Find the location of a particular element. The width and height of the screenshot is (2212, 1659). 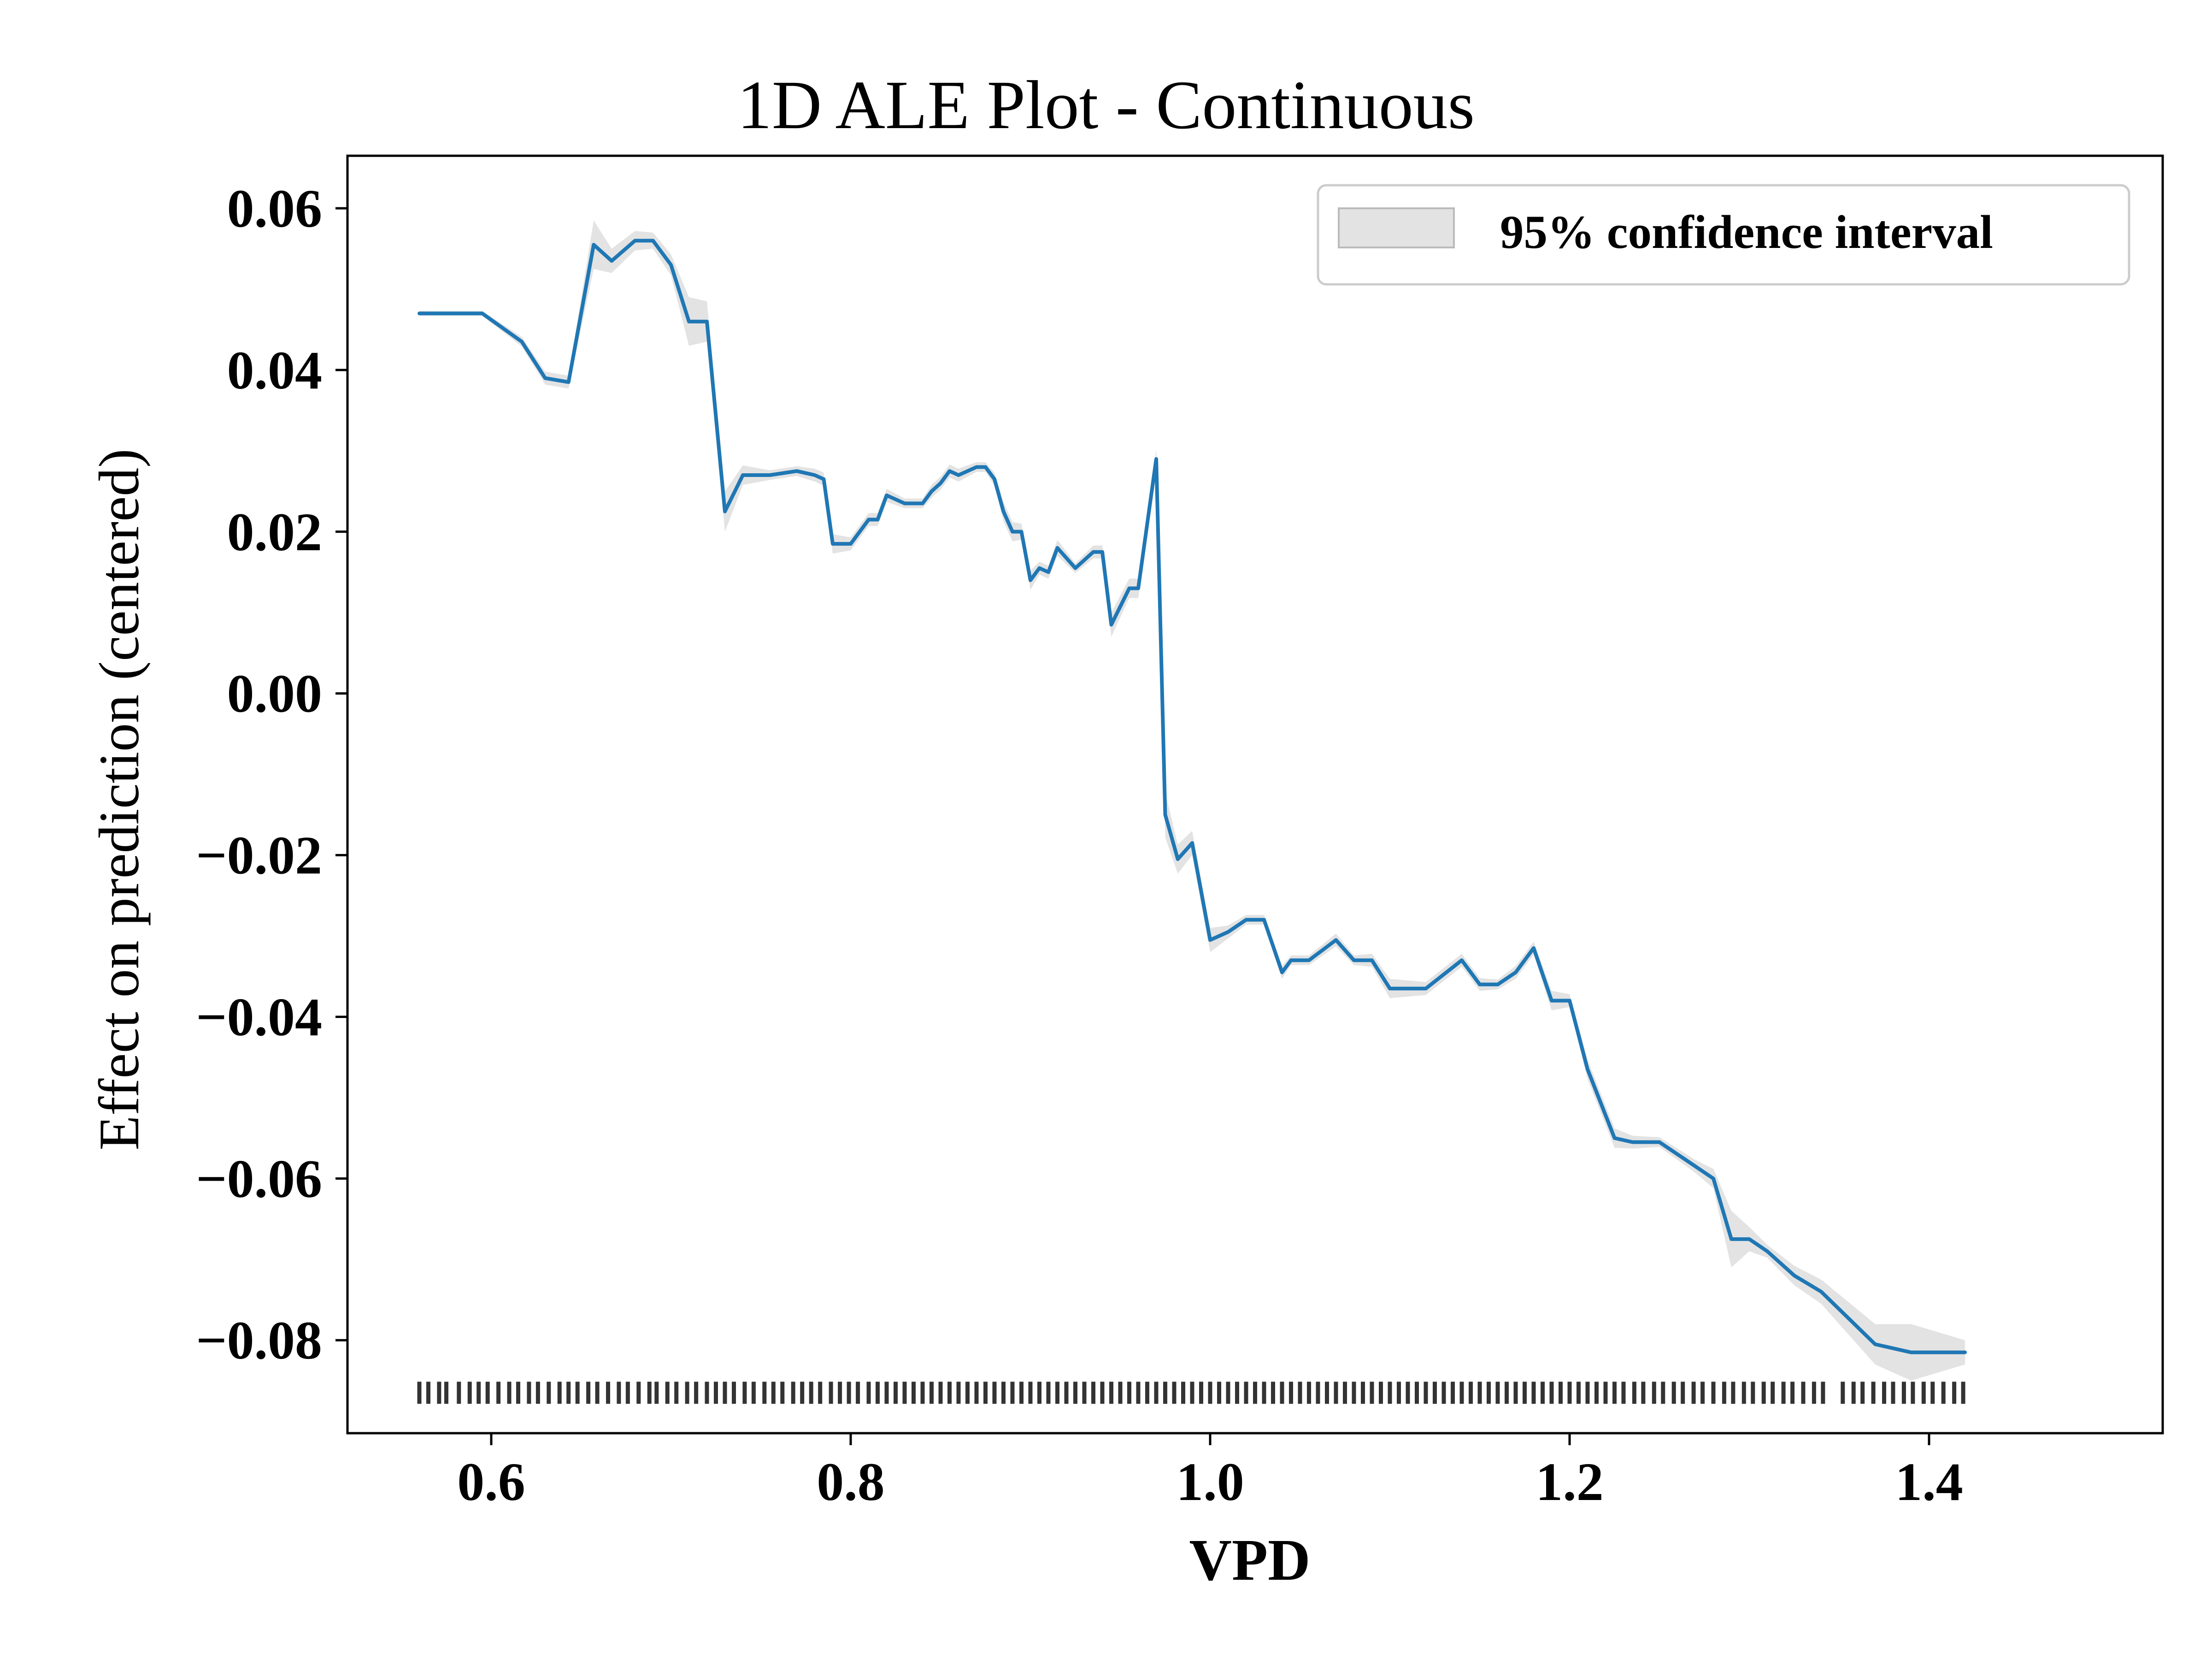

rug-marks is located at coordinates (1191, 1393).